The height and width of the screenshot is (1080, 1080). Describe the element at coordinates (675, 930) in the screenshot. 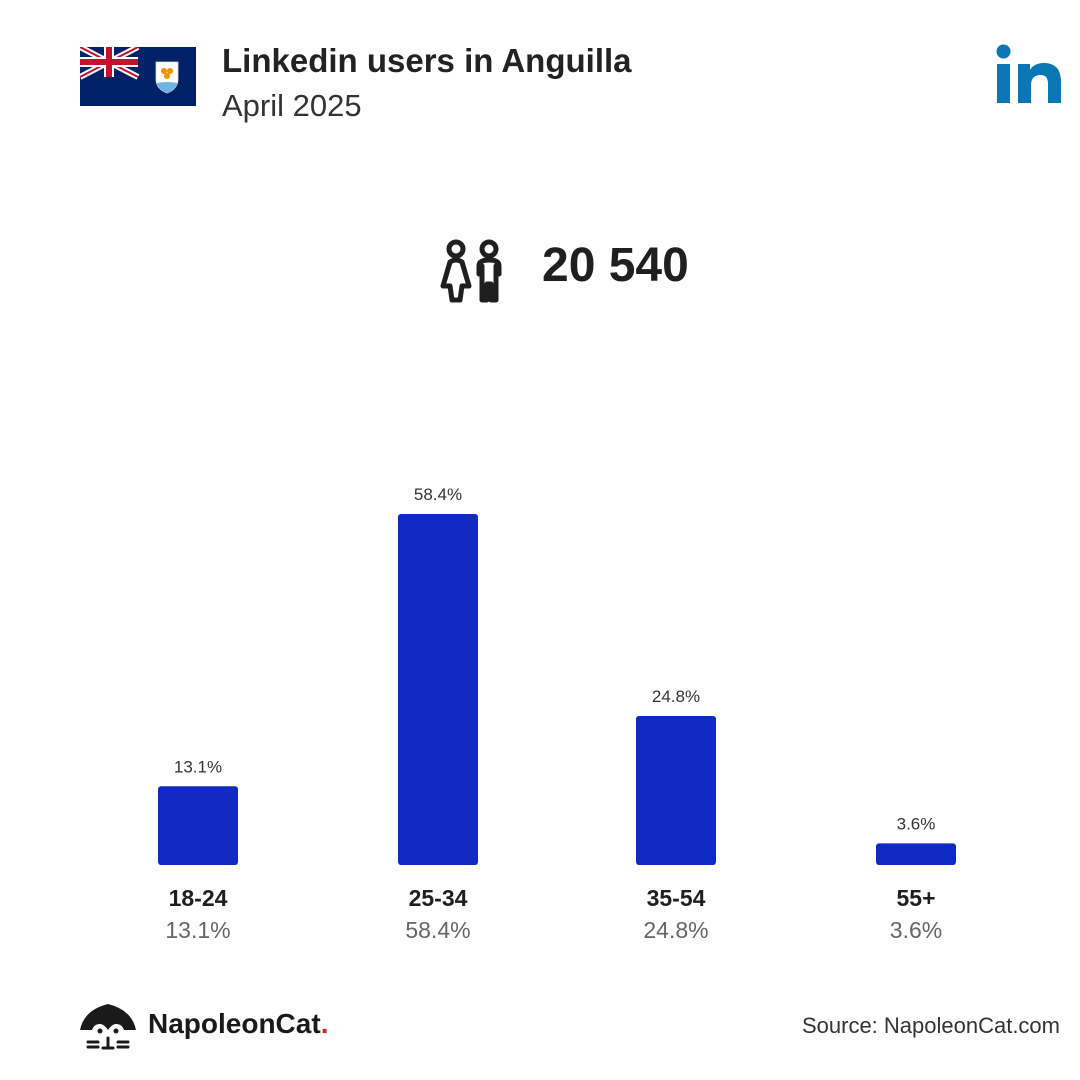

I see `category-value-label: 24.8%` at that location.